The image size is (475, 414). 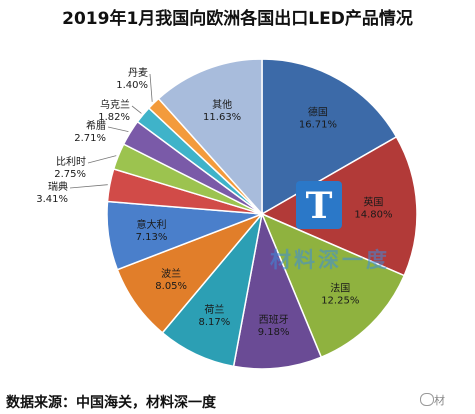 What do you see at coordinates (171, 286) in the screenshot?
I see `slice-value-6: 8.05%` at bounding box center [171, 286].